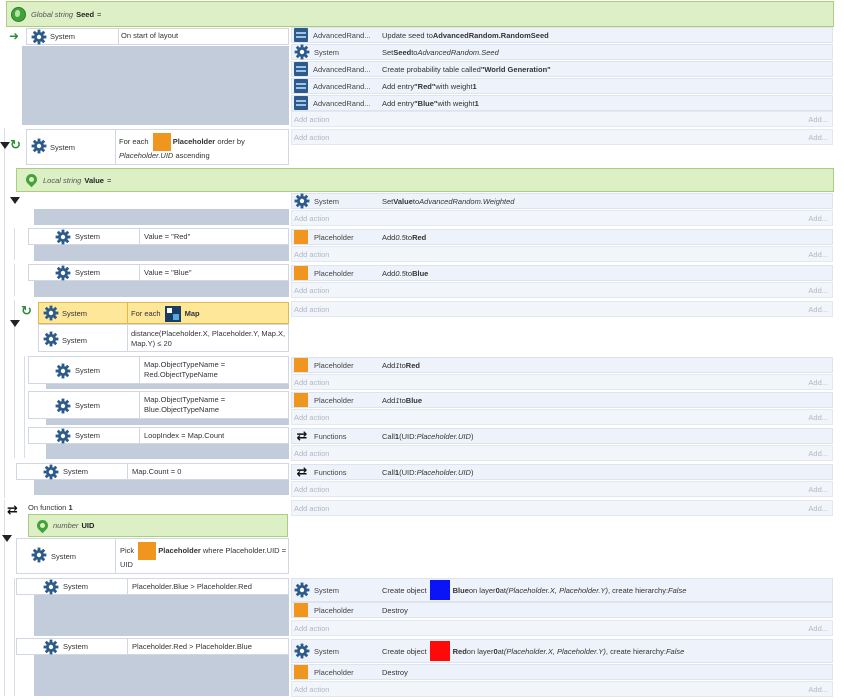 The image size is (844, 700). Describe the element at coordinates (52, 14) in the screenshot. I see `variable-scope: Global string` at that location.